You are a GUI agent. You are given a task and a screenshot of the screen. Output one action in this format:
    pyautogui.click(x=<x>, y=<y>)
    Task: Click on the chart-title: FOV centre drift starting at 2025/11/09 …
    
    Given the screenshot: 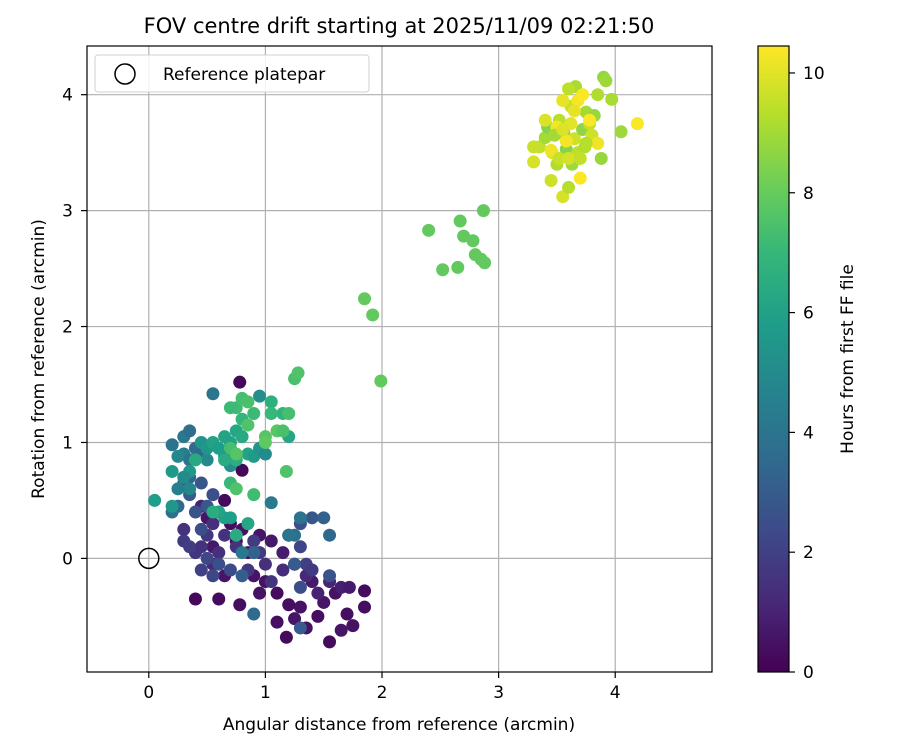 What is the action you would take?
    pyautogui.click(x=399, y=26)
    